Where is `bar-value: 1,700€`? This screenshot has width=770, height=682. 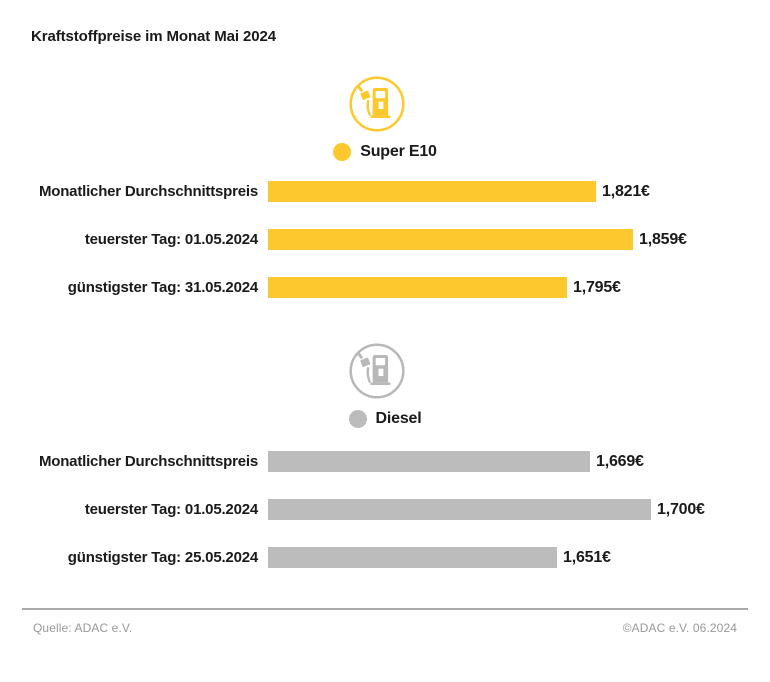
bar-value: 1,700€ is located at coordinates (681, 509).